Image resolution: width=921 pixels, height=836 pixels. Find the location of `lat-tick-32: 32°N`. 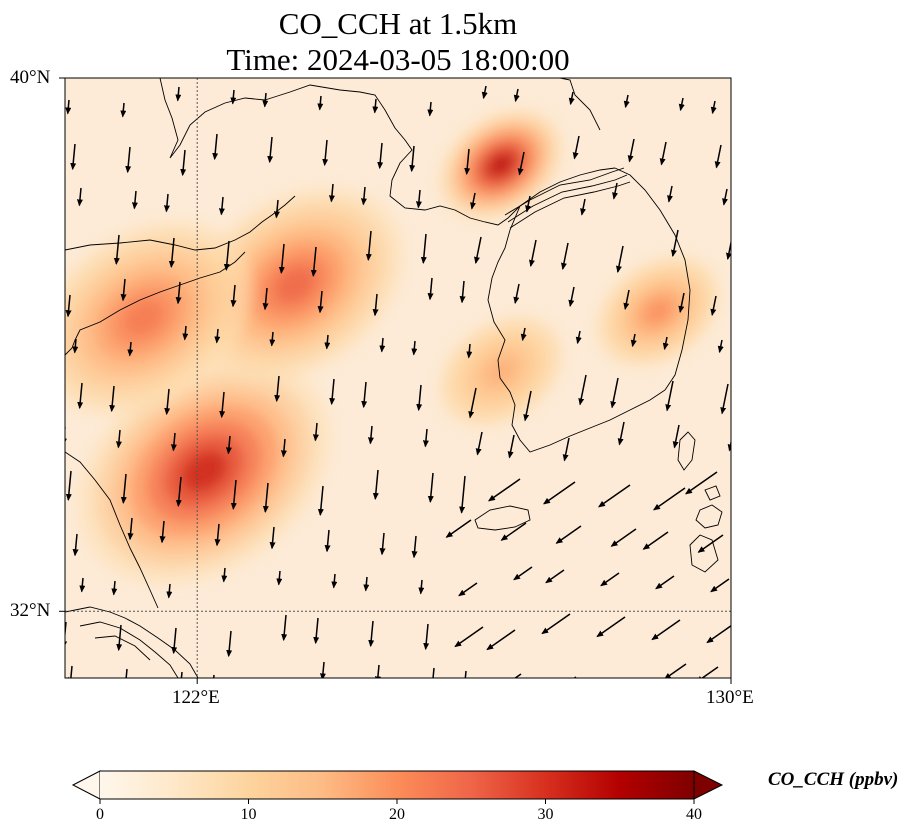

lat-tick-32: 32°N is located at coordinates (30, 610).